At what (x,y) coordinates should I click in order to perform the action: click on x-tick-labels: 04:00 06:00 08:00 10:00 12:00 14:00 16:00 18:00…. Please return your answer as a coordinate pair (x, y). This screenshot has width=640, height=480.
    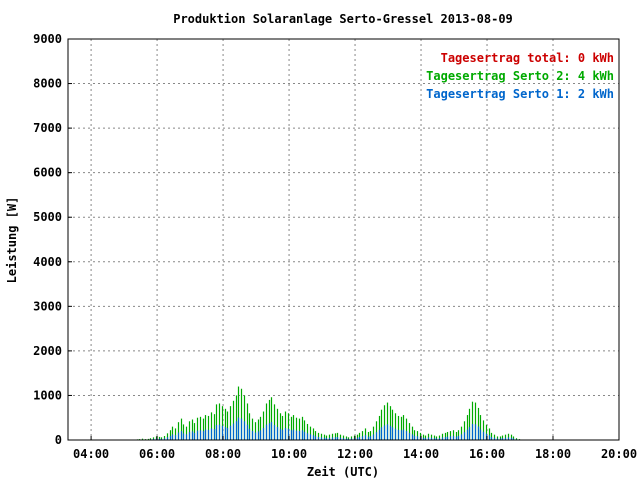
    Looking at the image, I should click on (355, 448).